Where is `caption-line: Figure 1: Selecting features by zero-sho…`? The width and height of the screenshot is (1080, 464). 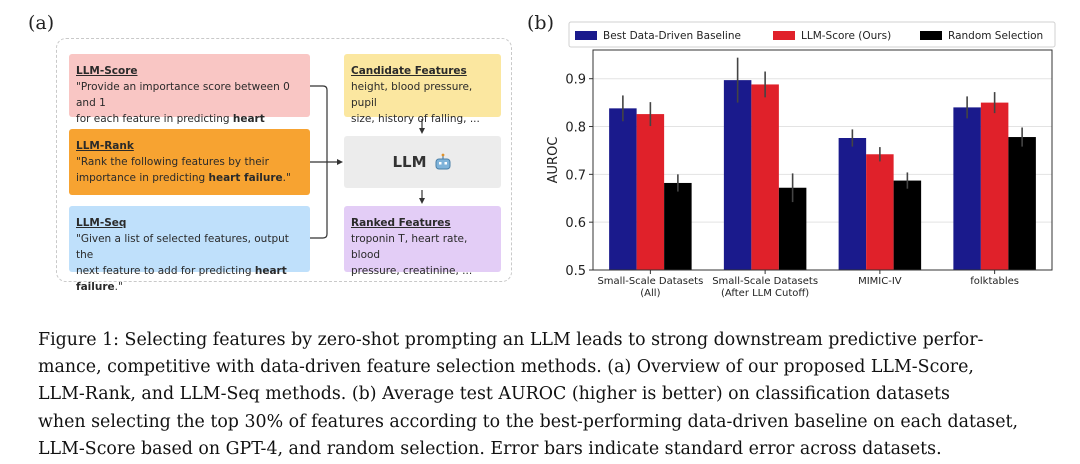
caption-line: Figure 1: Selecting features by zero-sho… is located at coordinates (511, 340).